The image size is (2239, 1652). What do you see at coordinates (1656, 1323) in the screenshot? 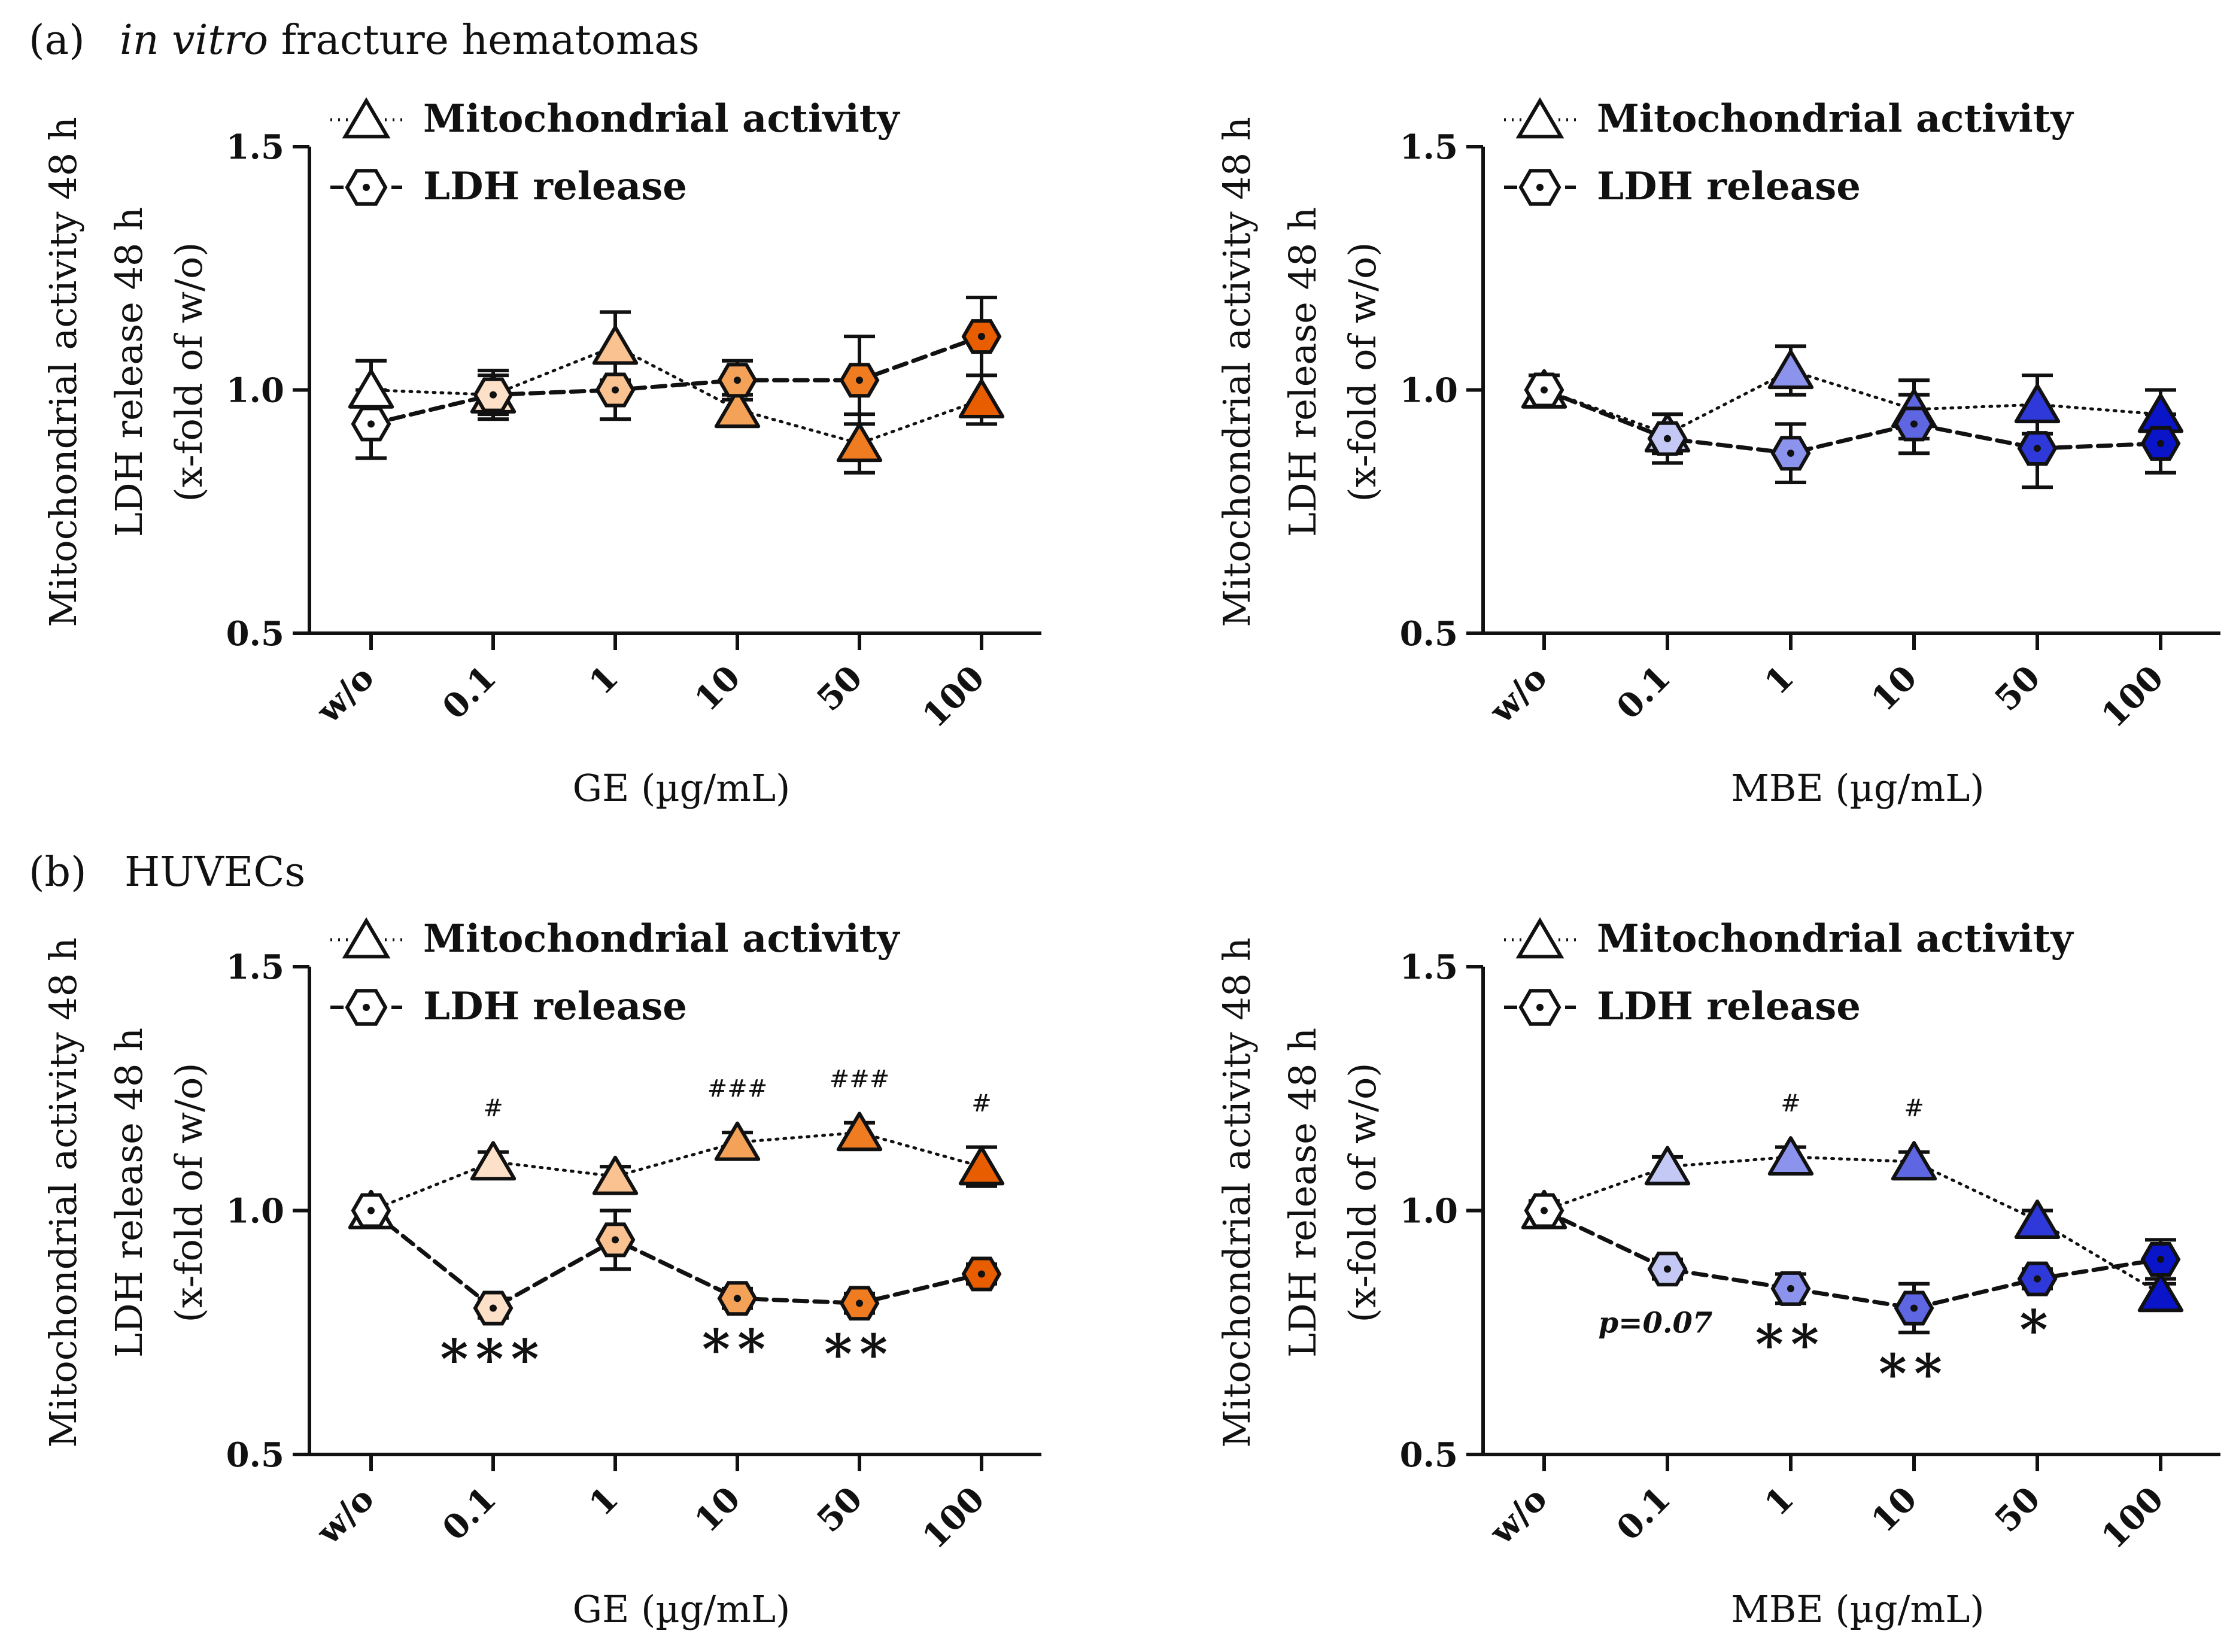
I see `p-value-label: p=0.07` at bounding box center [1656, 1323].